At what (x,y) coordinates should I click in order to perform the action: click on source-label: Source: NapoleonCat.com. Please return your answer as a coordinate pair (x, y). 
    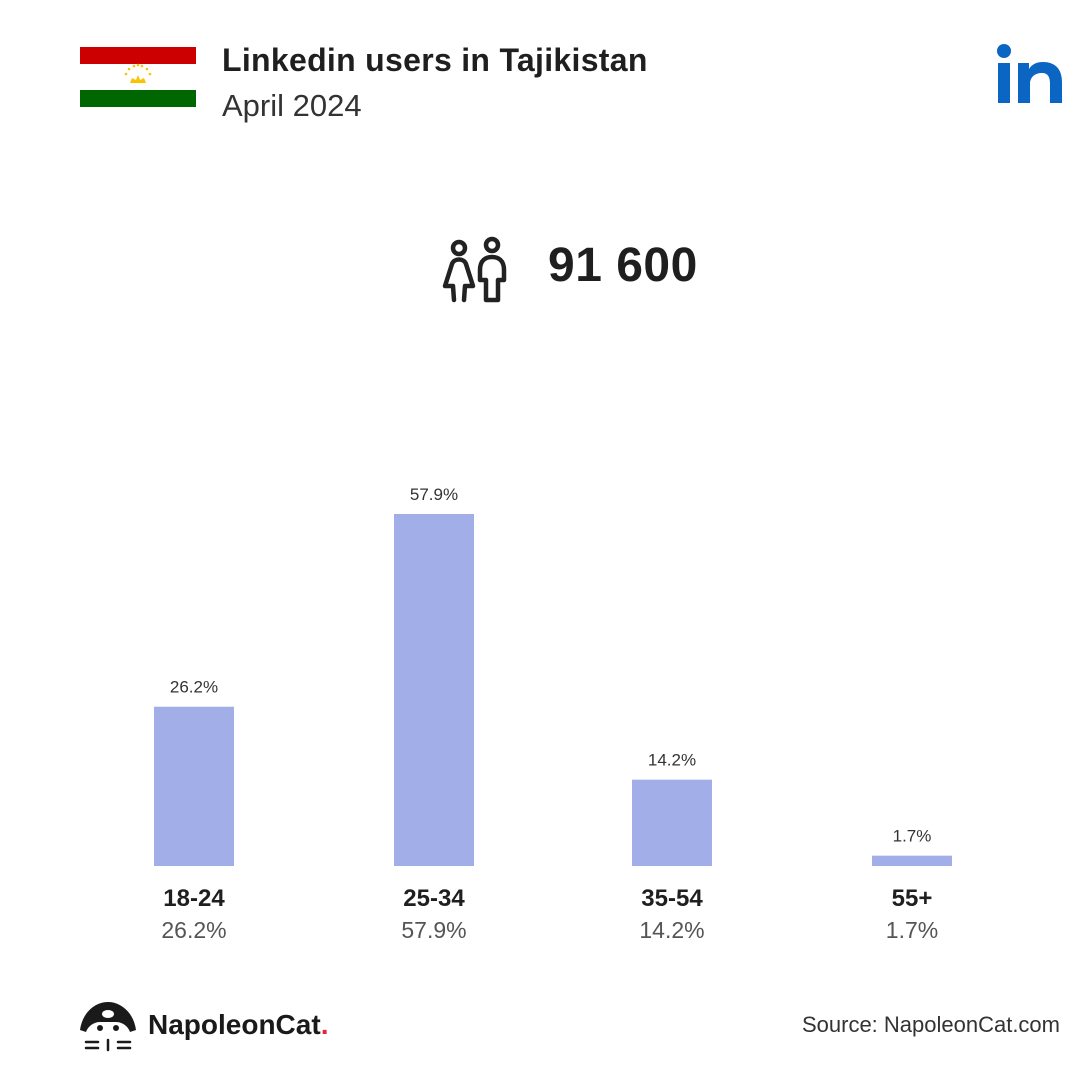
    Looking at the image, I should click on (930, 1024).